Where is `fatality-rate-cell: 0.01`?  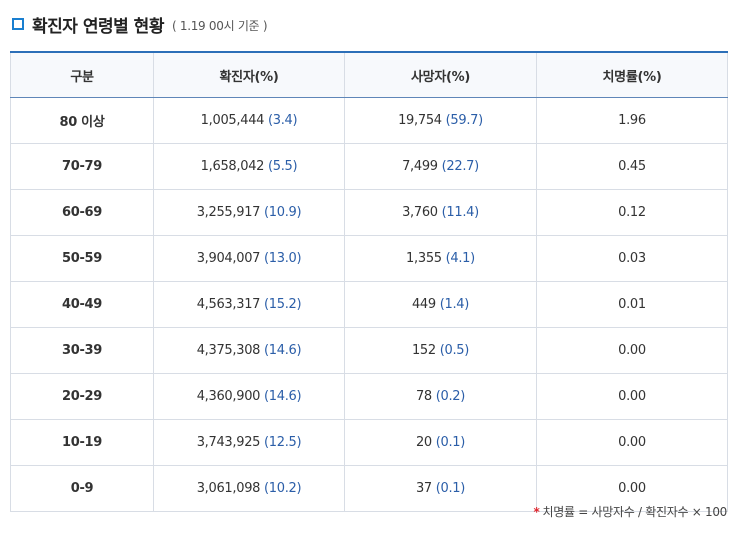 fatality-rate-cell: 0.01 is located at coordinates (632, 304).